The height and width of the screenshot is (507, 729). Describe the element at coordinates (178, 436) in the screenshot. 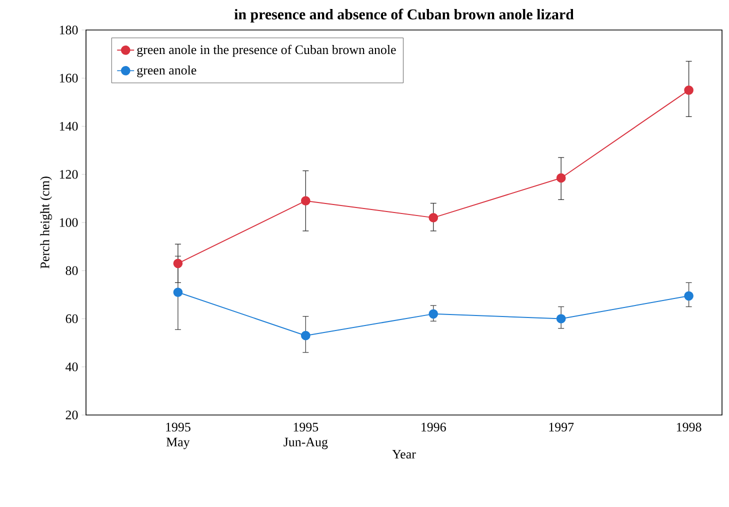

I see `x-tick-label: 1995 May` at that location.